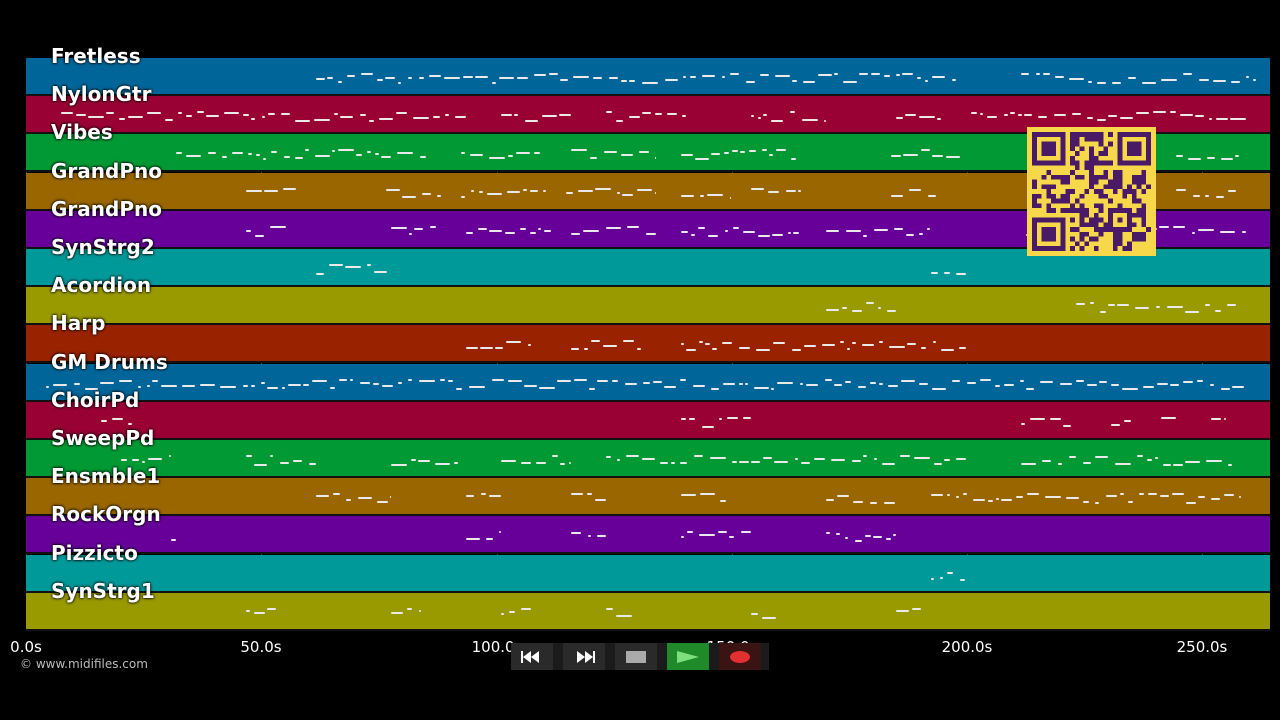 The width and height of the screenshot is (1280, 720). I want to click on qr-code-icon, so click(1091, 191).